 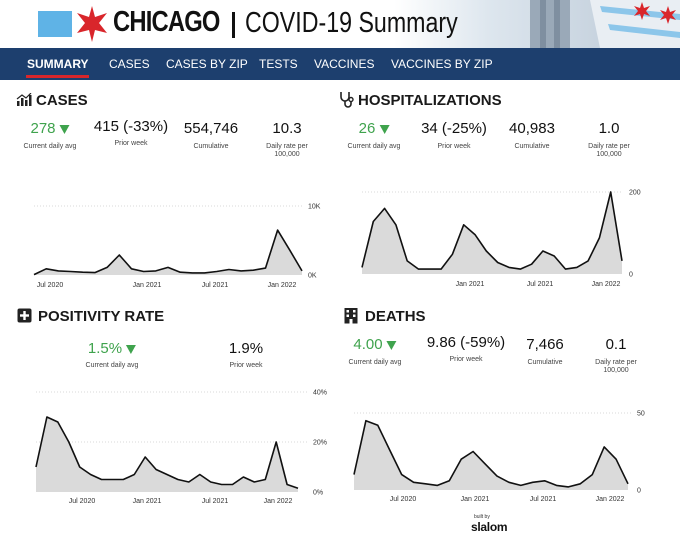 What do you see at coordinates (351, 316) in the screenshot?
I see `building-icon` at bounding box center [351, 316].